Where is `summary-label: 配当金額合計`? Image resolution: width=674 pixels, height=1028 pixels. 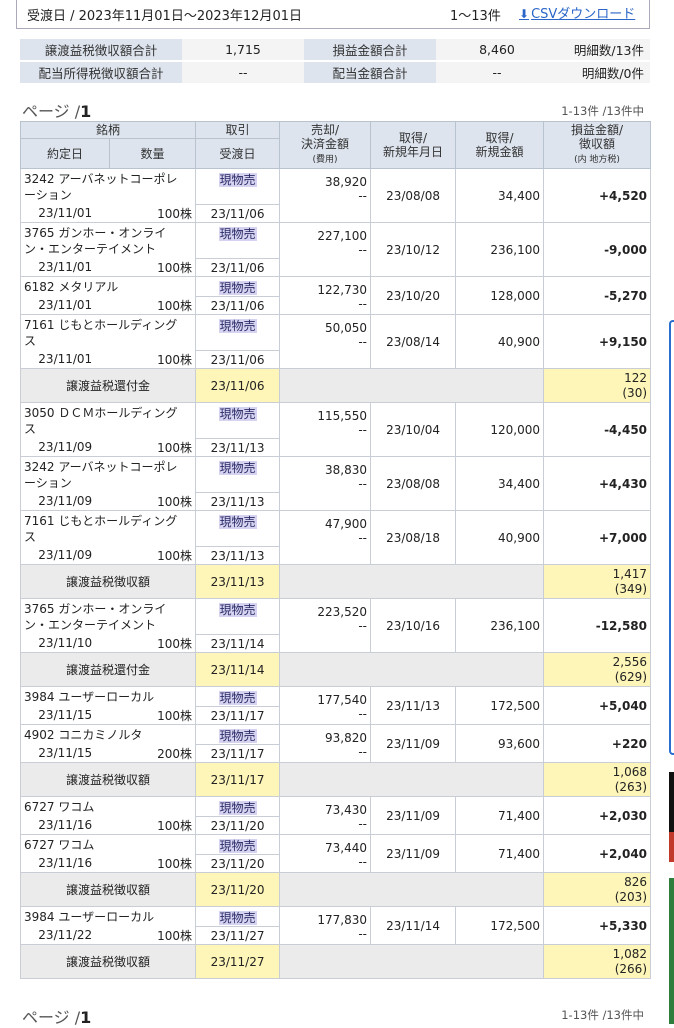
summary-label: 配当金額合計 is located at coordinates (370, 72).